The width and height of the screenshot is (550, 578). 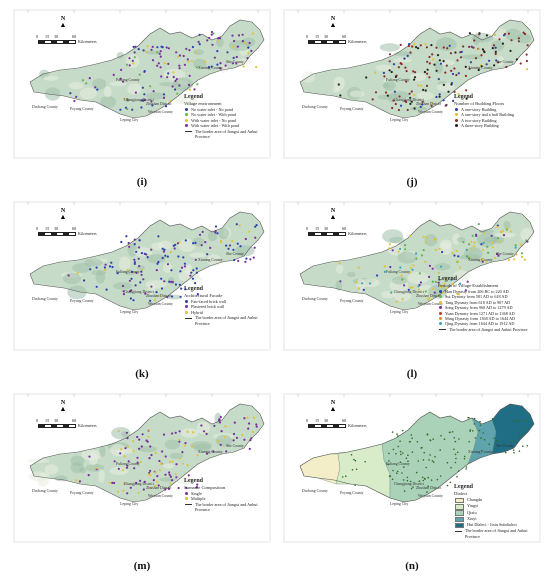 What do you see at coordinates (398, 80) in the screenshot?
I see `county-label-fuliang: Fuliang County` at bounding box center [398, 80].